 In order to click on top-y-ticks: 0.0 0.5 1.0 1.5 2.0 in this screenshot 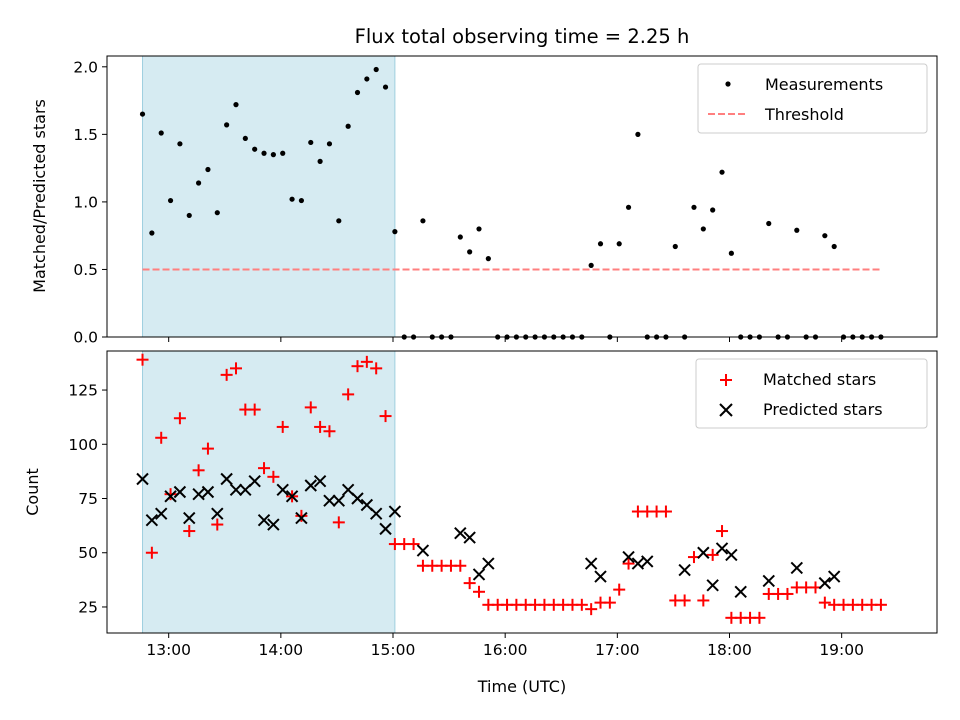, I will do `click(90, 202)`.